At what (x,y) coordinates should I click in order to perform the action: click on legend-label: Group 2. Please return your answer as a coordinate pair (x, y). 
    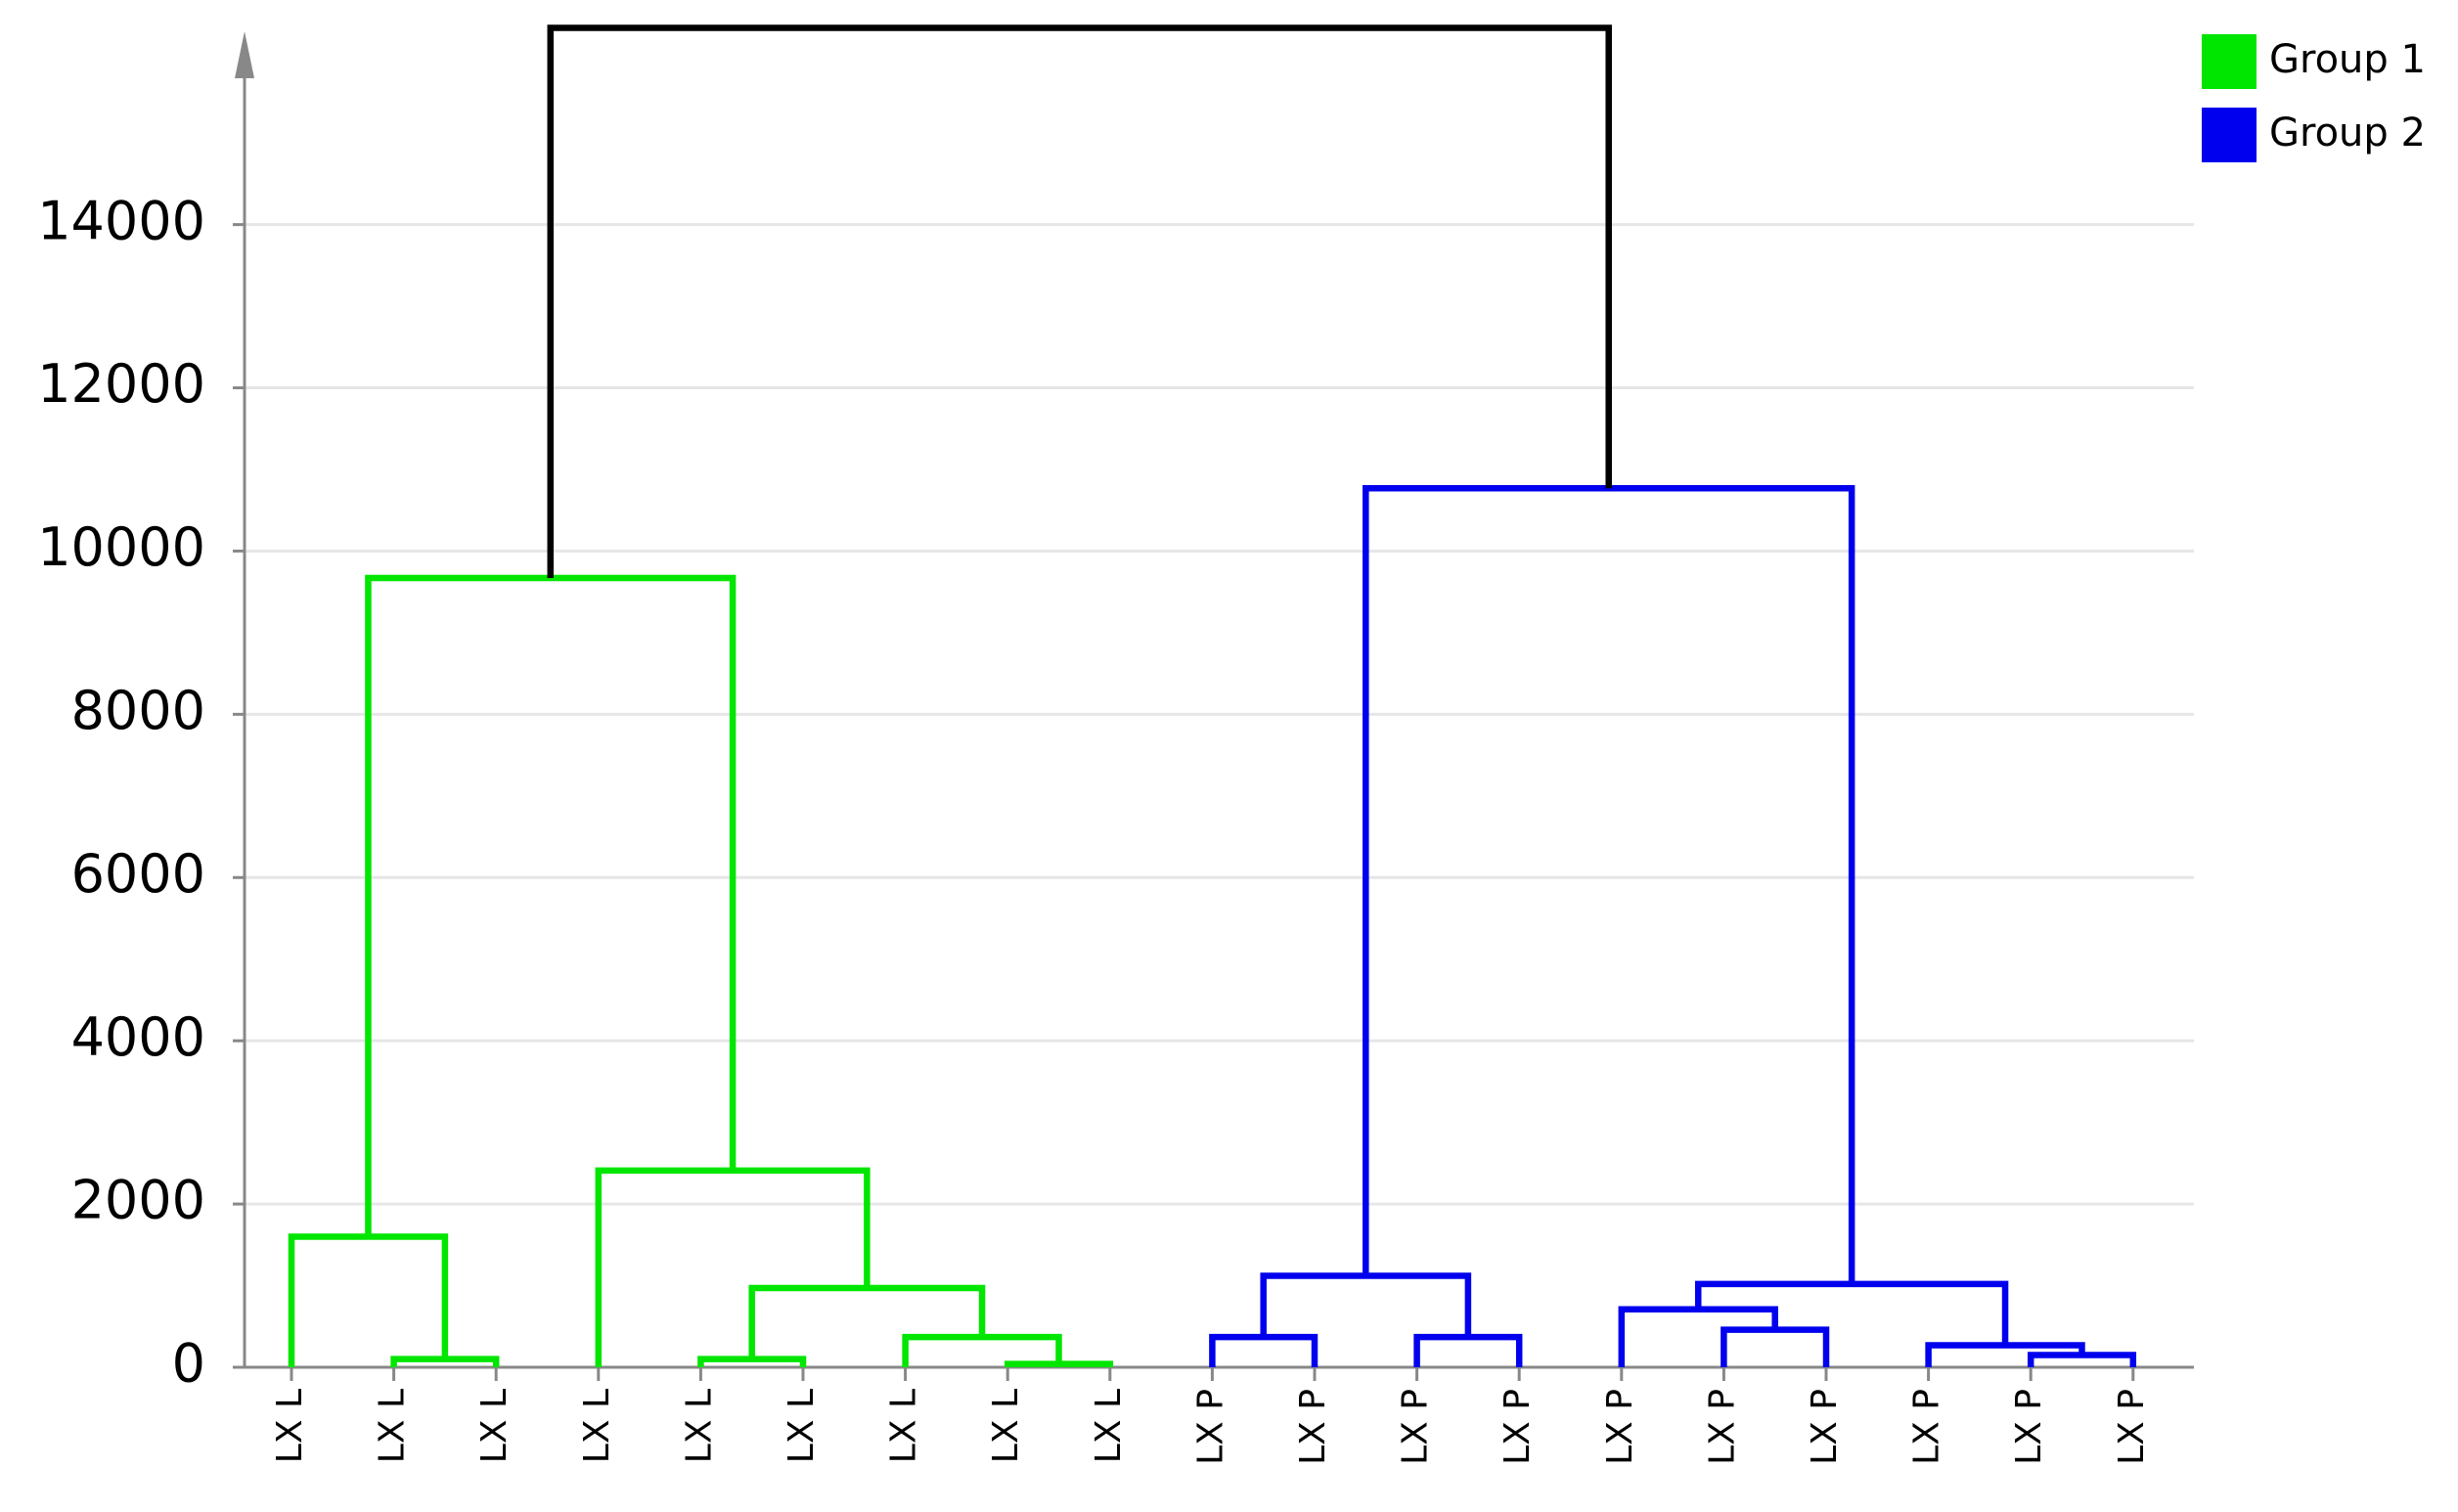
    Looking at the image, I should click on (2347, 133).